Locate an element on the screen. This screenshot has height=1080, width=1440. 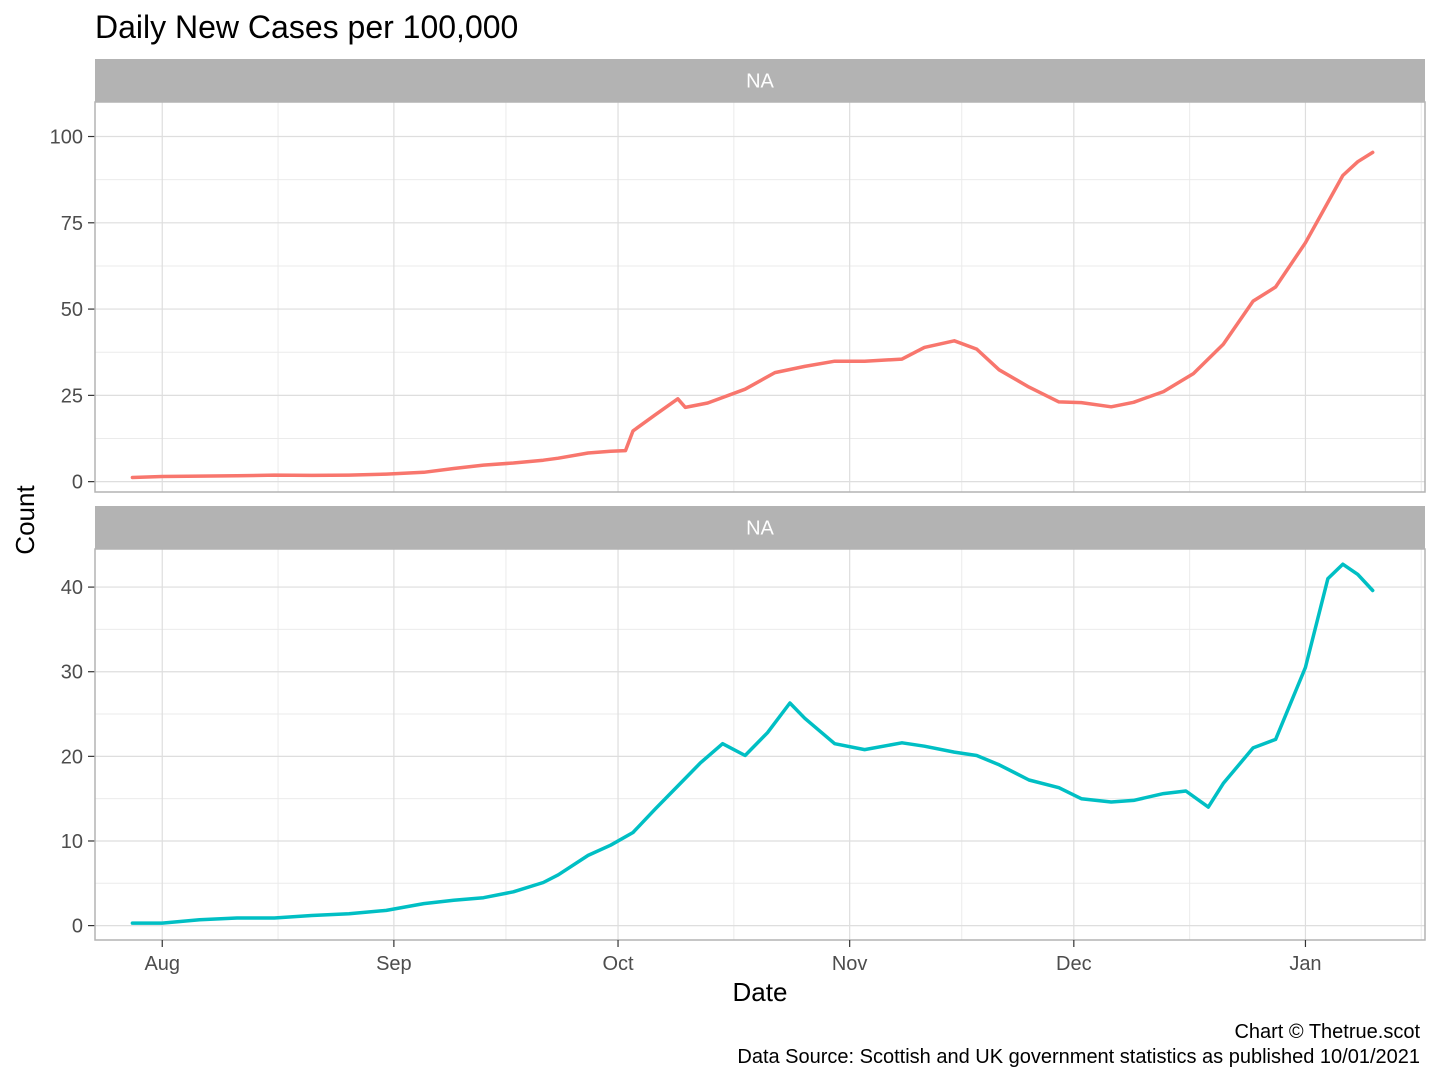
x-tick-label: Aug is located at coordinates (162, 964).